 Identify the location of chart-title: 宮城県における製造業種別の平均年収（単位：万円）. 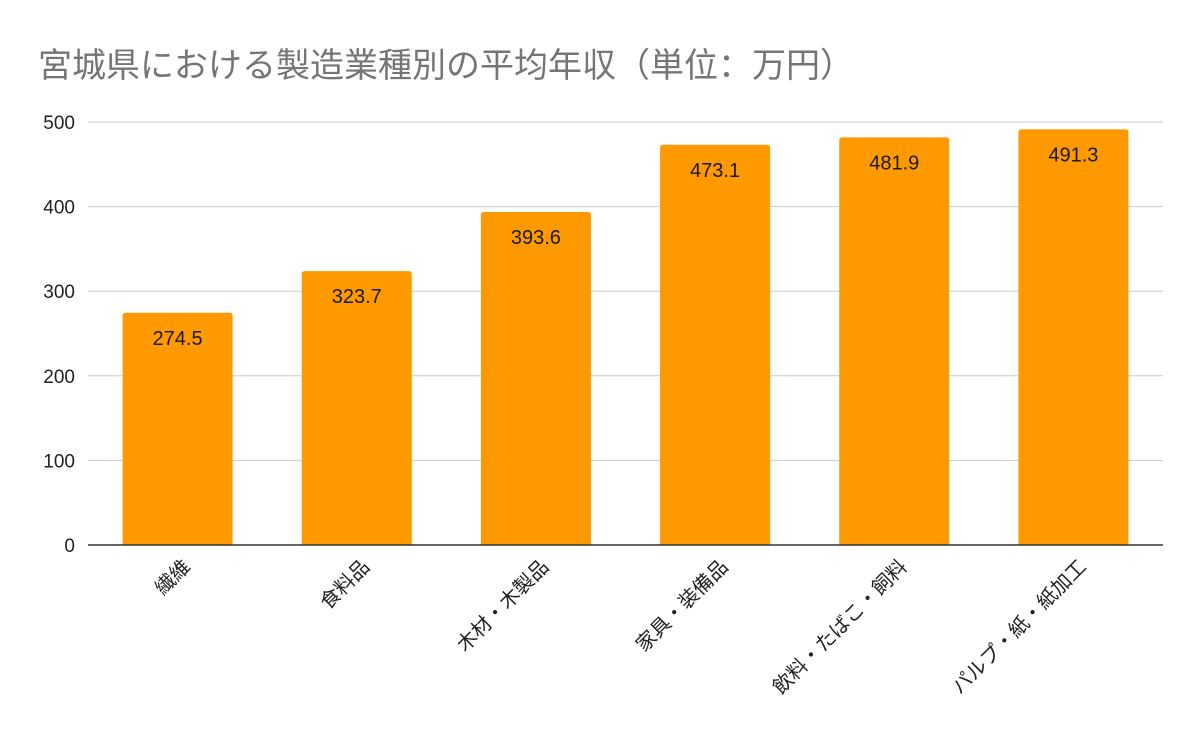
(446, 66).